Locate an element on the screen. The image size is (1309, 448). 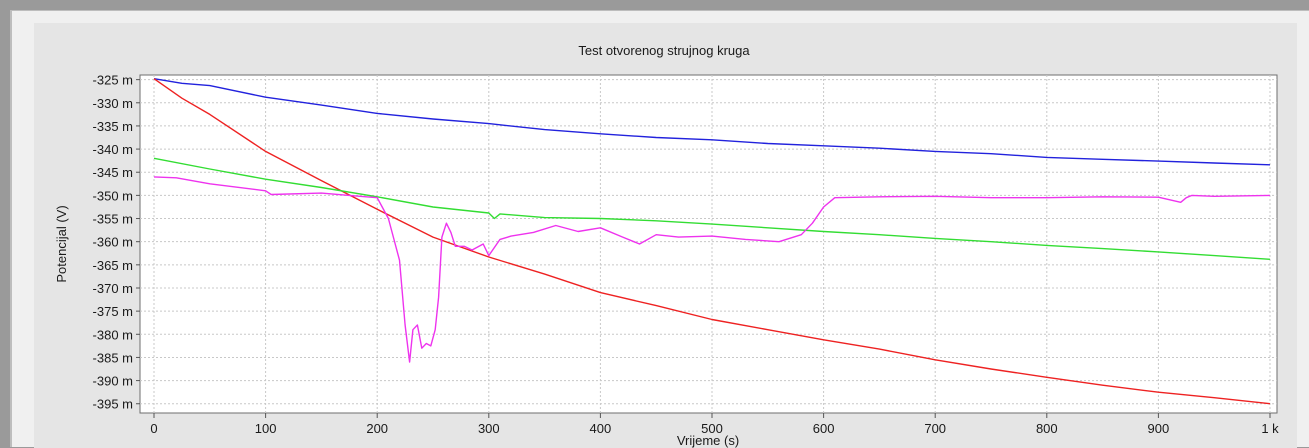
y-tick-label: -335 m is located at coordinates (113, 126).